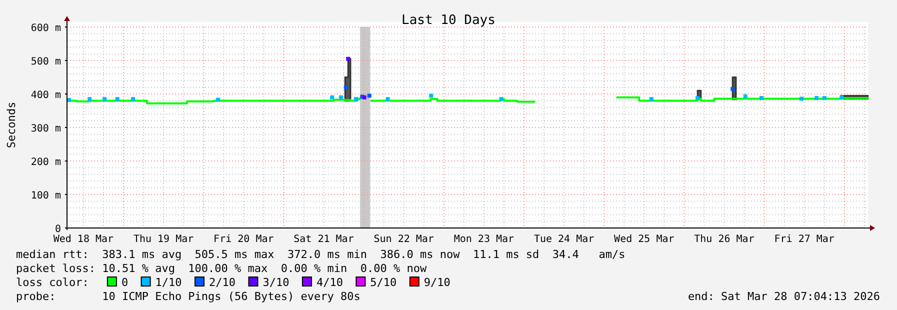 The image size is (897, 310). I want to click on y-tick-label: 0, so click(57, 229).